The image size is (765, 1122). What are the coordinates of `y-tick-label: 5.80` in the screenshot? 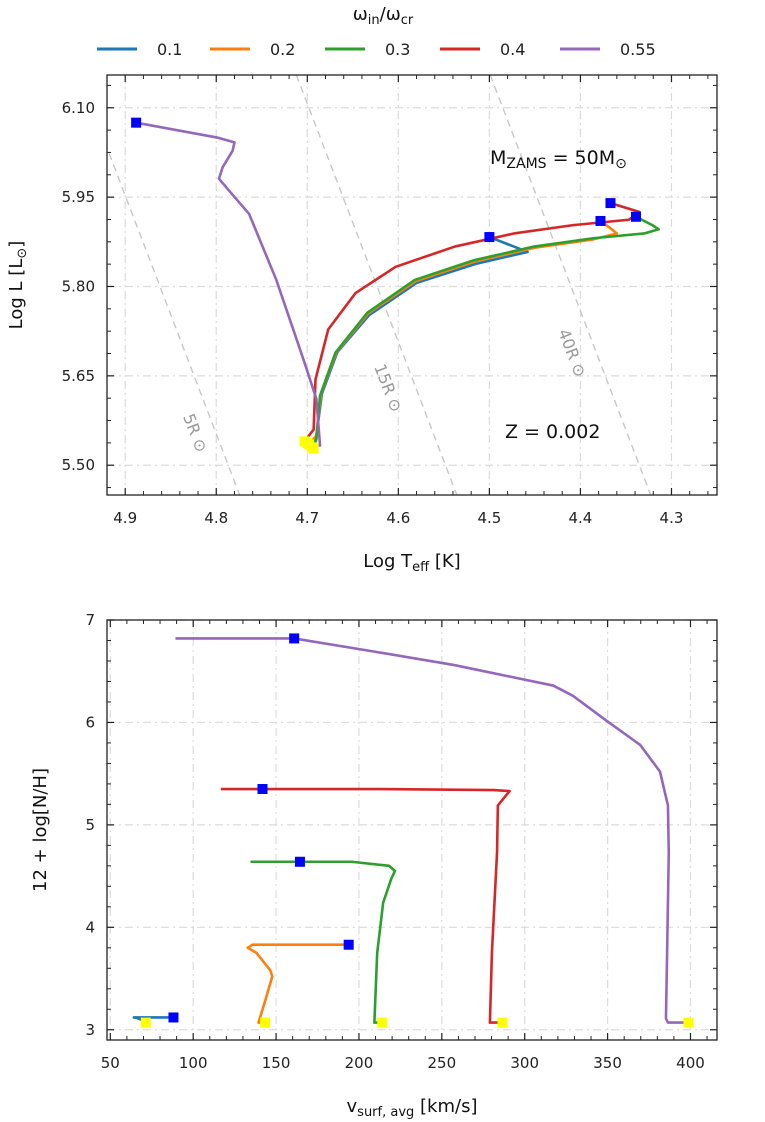 It's located at (78, 286).